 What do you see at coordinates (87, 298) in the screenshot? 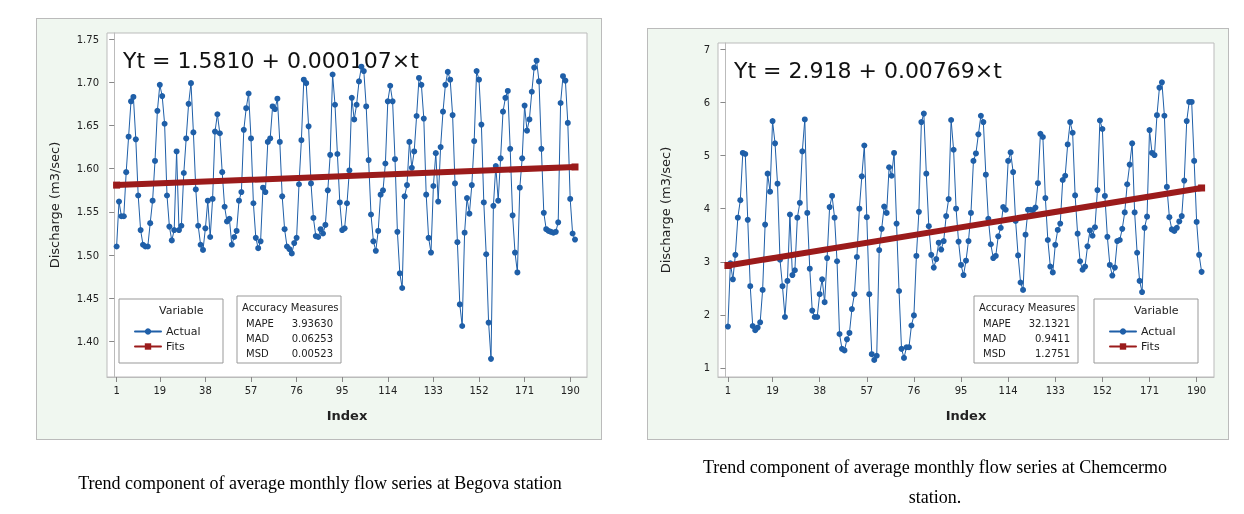
I see `y-tick-label: 1.45` at bounding box center [87, 298].